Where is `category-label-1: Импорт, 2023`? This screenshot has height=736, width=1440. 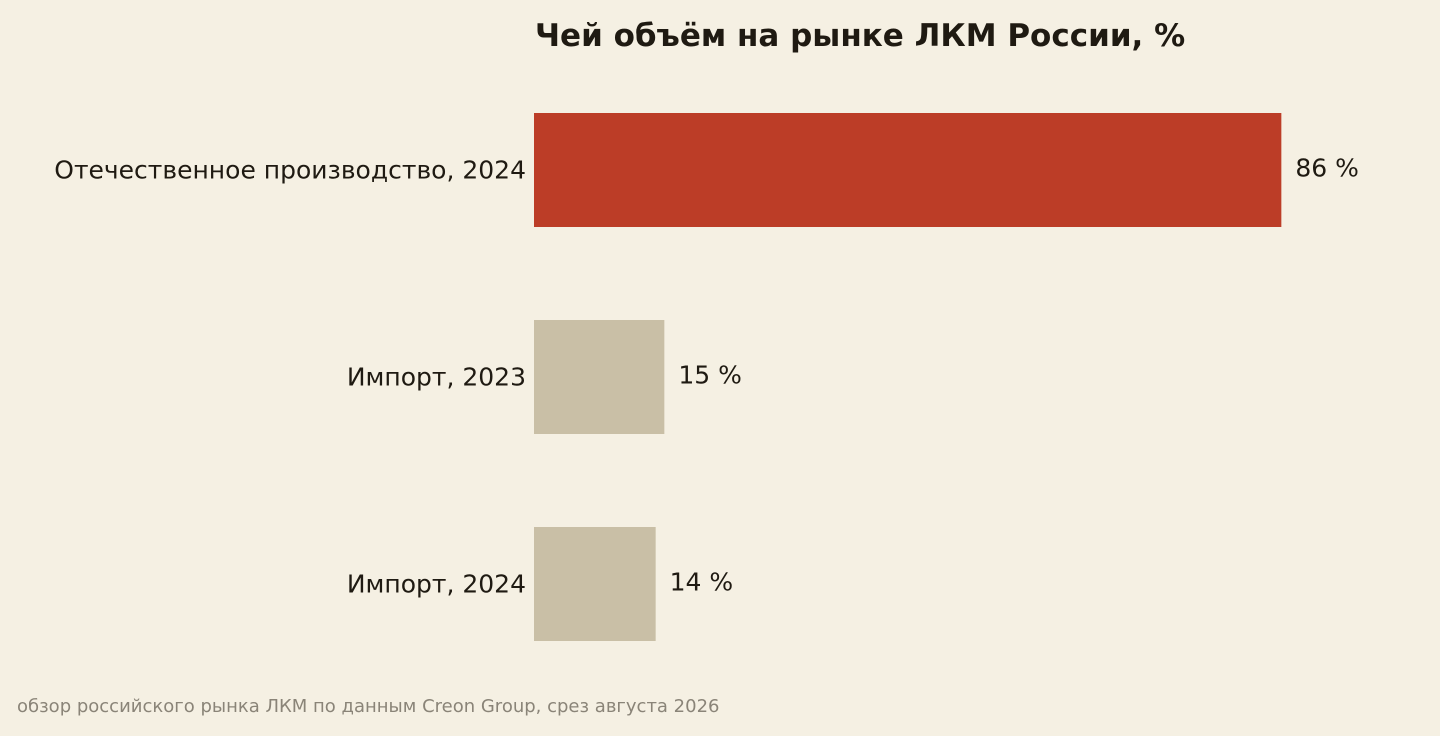
category-label-1: Импорт, 2023 is located at coordinates (436, 377).